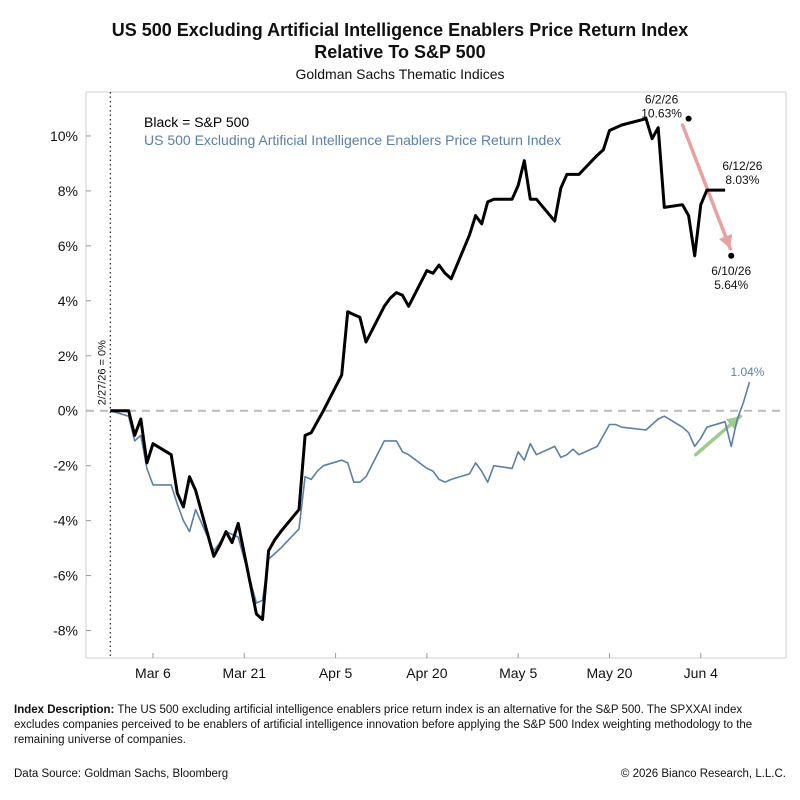 This screenshot has width=800, height=800. What do you see at coordinates (102, 372) in the screenshot?
I see `baseline-date-label: 2/27/26 = 0%` at bounding box center [102, 372].